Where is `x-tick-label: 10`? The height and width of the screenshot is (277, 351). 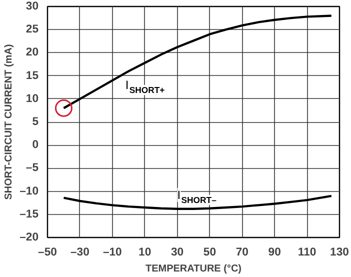 x-tick-label: 10 is located at coordinates (145, 252).